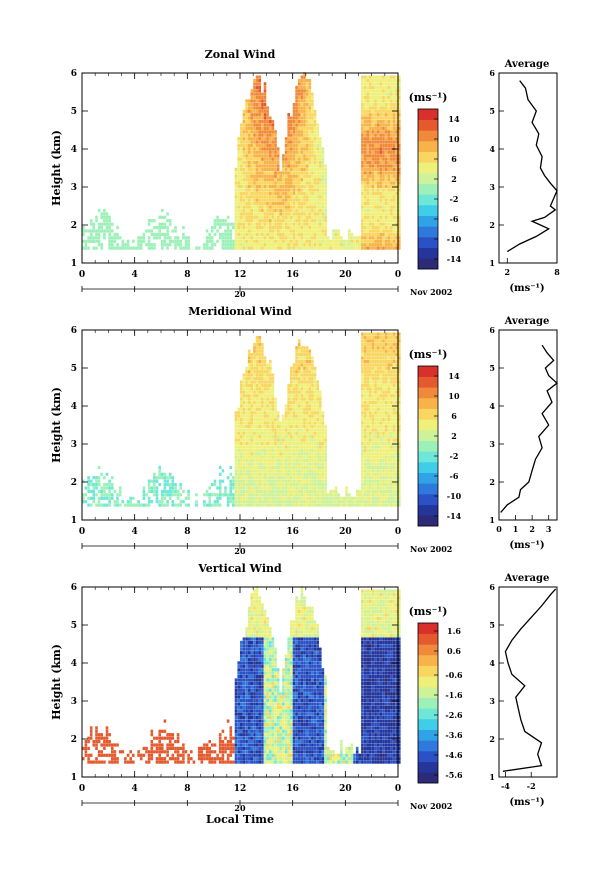  Describe the element at coordinates (428, 189) in the screenshot. I see `colorbar-frame` at that location.